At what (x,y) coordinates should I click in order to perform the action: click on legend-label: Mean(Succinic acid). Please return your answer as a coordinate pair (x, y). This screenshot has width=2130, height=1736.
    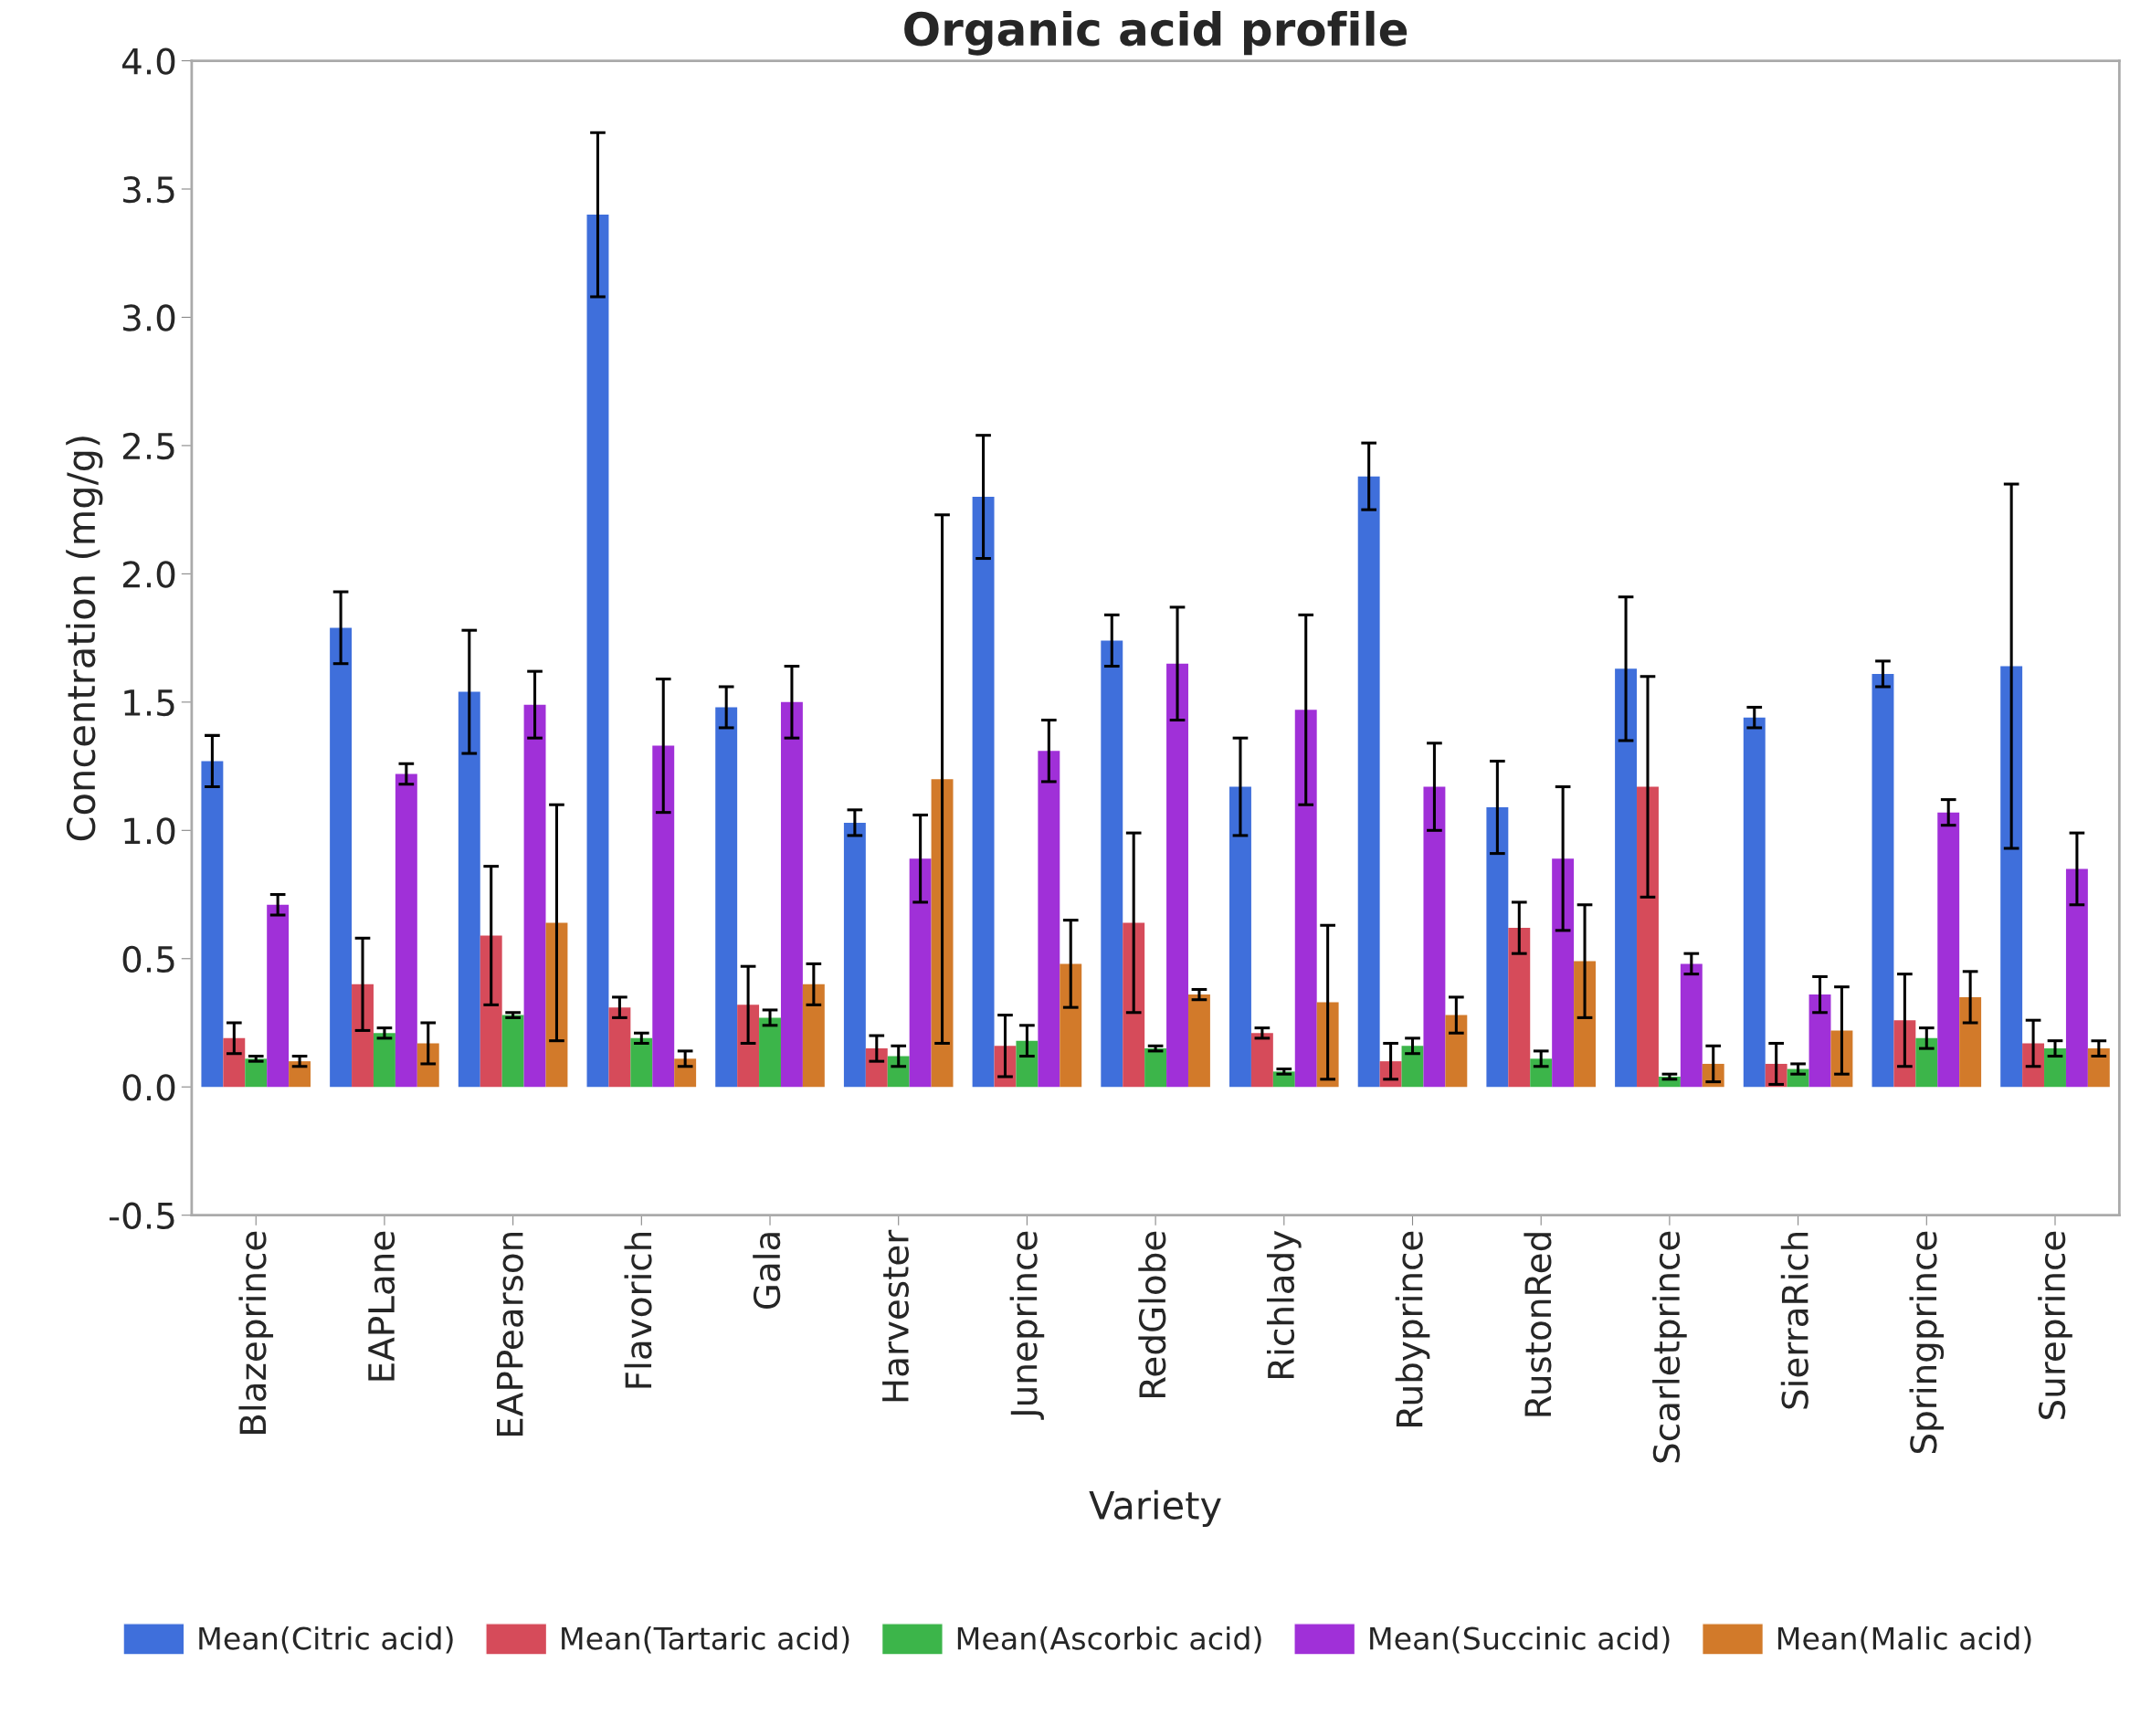
    Looking at the image, I should click on (1520, 1640).